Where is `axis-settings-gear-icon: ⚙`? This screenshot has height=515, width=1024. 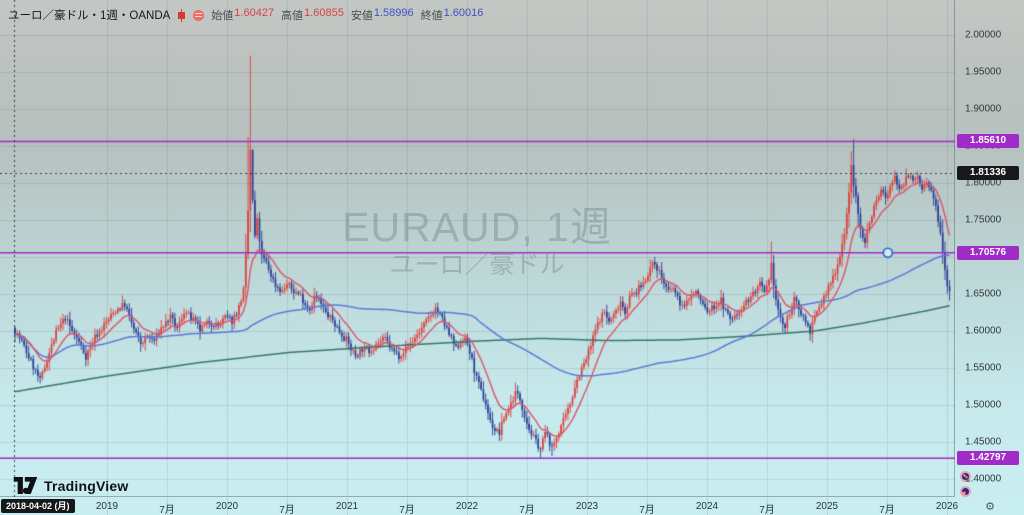 axis-settings-gear-icon: ⚙ is located at coordinates (990, 507).